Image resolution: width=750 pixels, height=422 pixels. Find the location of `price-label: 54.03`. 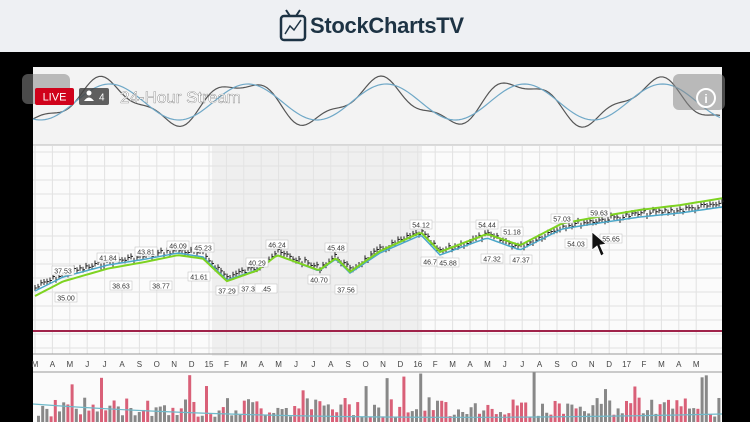

price-label: 54.03 is located at coordinates (576, 245).